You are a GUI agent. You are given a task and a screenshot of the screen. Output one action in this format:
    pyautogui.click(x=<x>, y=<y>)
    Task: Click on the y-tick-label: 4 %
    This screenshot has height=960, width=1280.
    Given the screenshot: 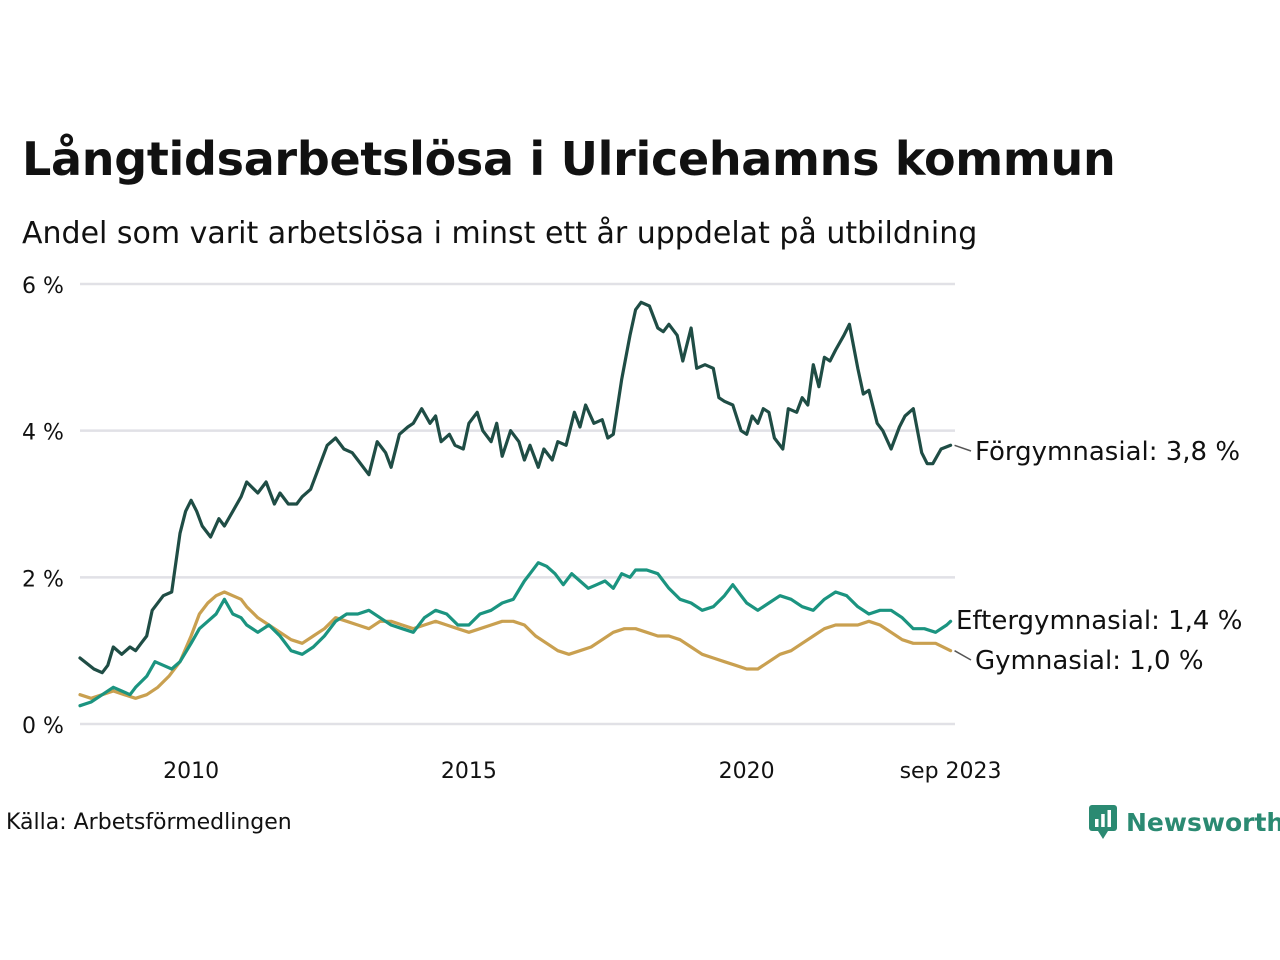 What is the action you would take?
    pyautogui.click(x=43, y=433)
    